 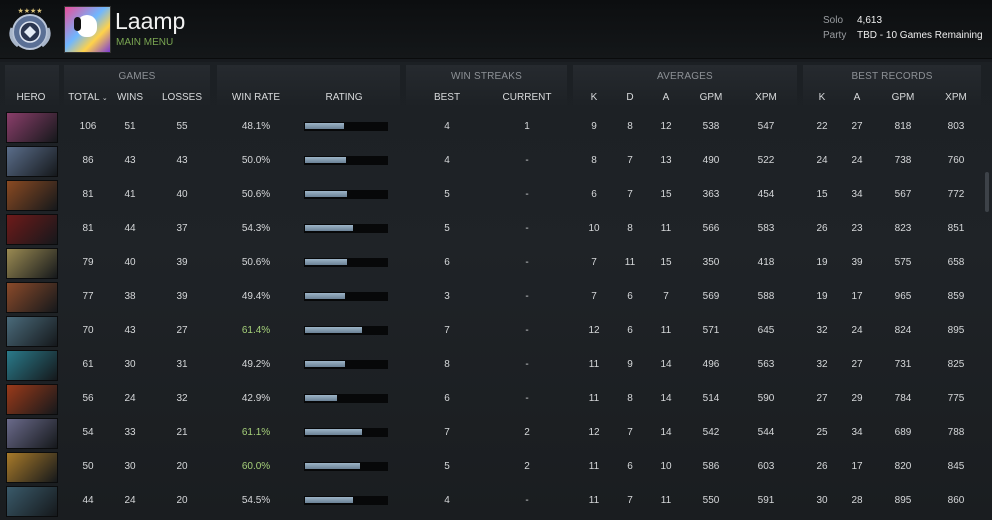 What do you see at coordinates (630, 228) in the screenshot?
I see `cell-d: 8` at bounding box center [630, 228].